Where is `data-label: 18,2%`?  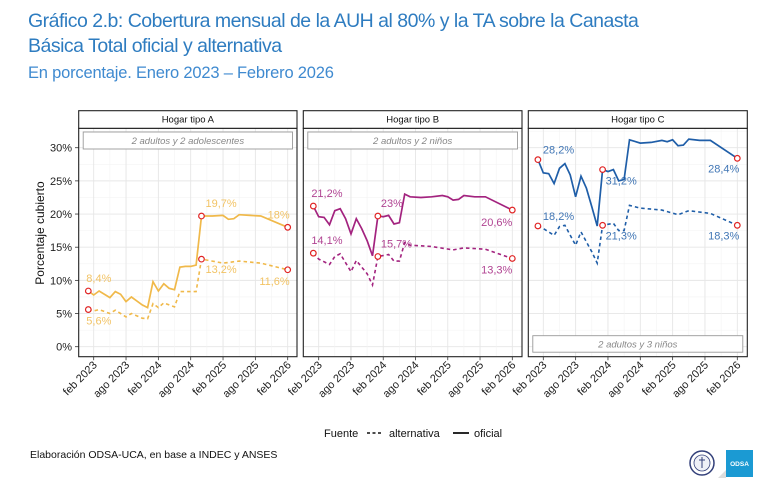 data-label: 18,2% is located at coordinates (558, 217).